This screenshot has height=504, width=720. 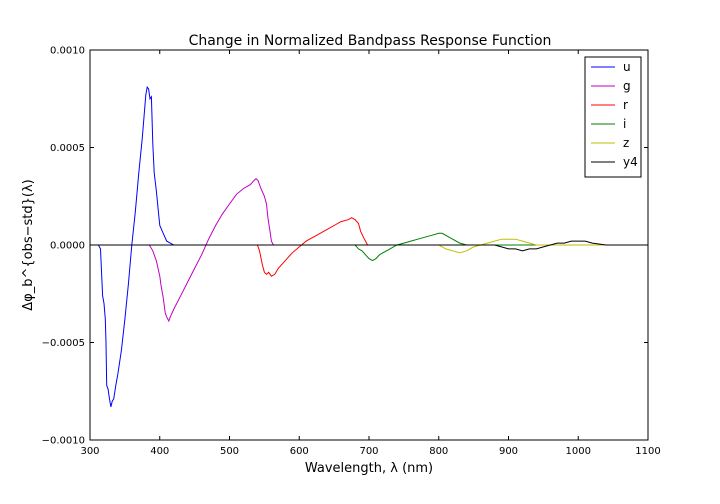 I want to click on y-tick-label: −0.0010, so click(x=63, y=441).